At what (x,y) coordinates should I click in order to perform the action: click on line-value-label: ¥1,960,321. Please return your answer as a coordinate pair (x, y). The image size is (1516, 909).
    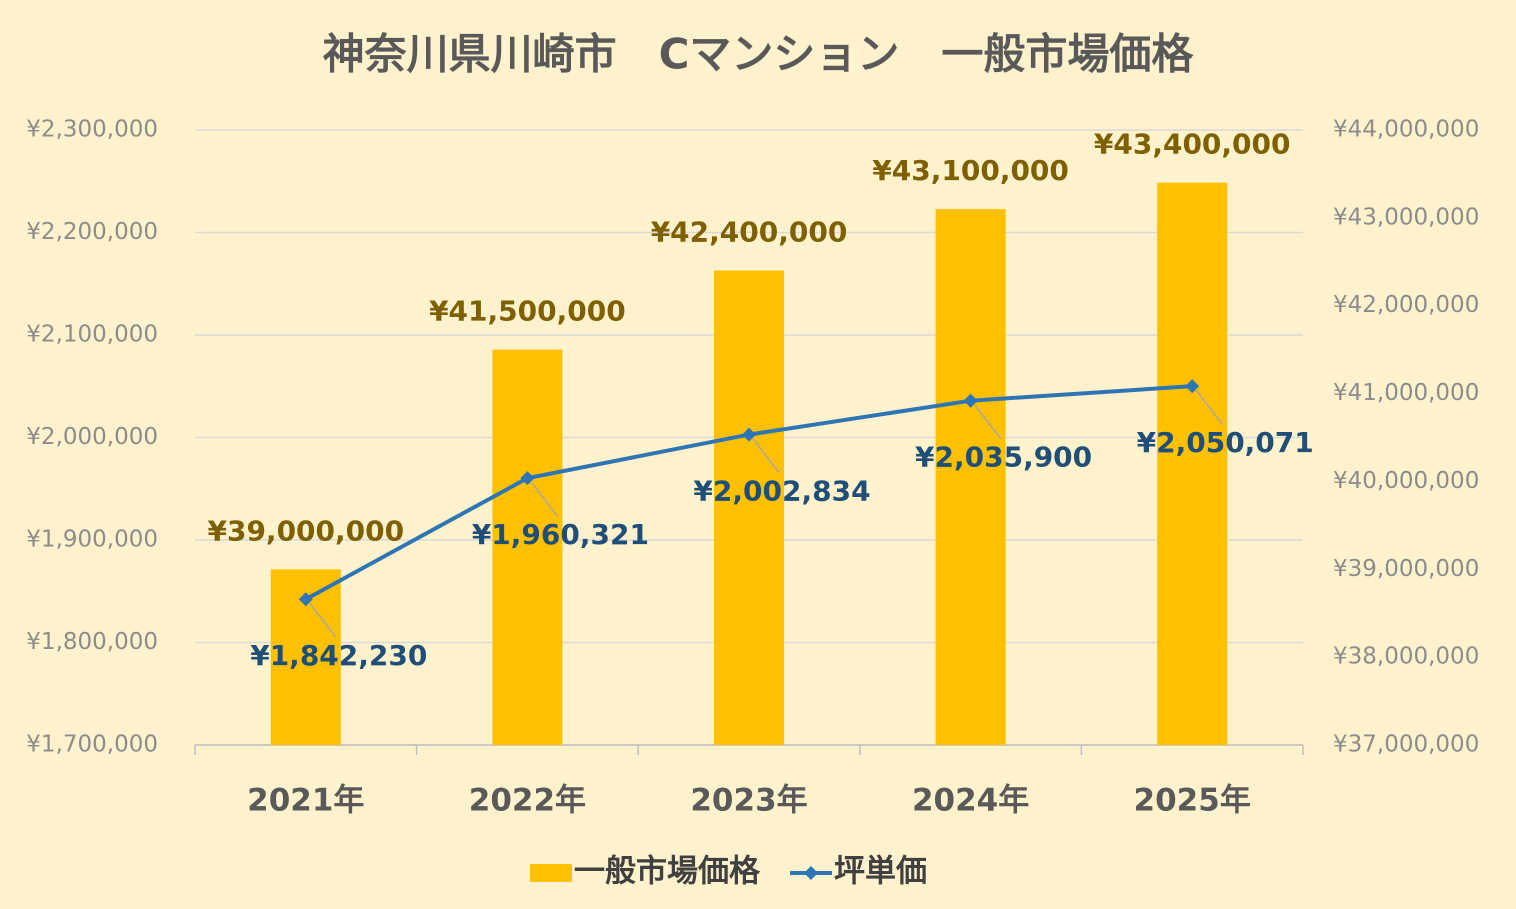
    Looking at the image, I should click on (560, 534).